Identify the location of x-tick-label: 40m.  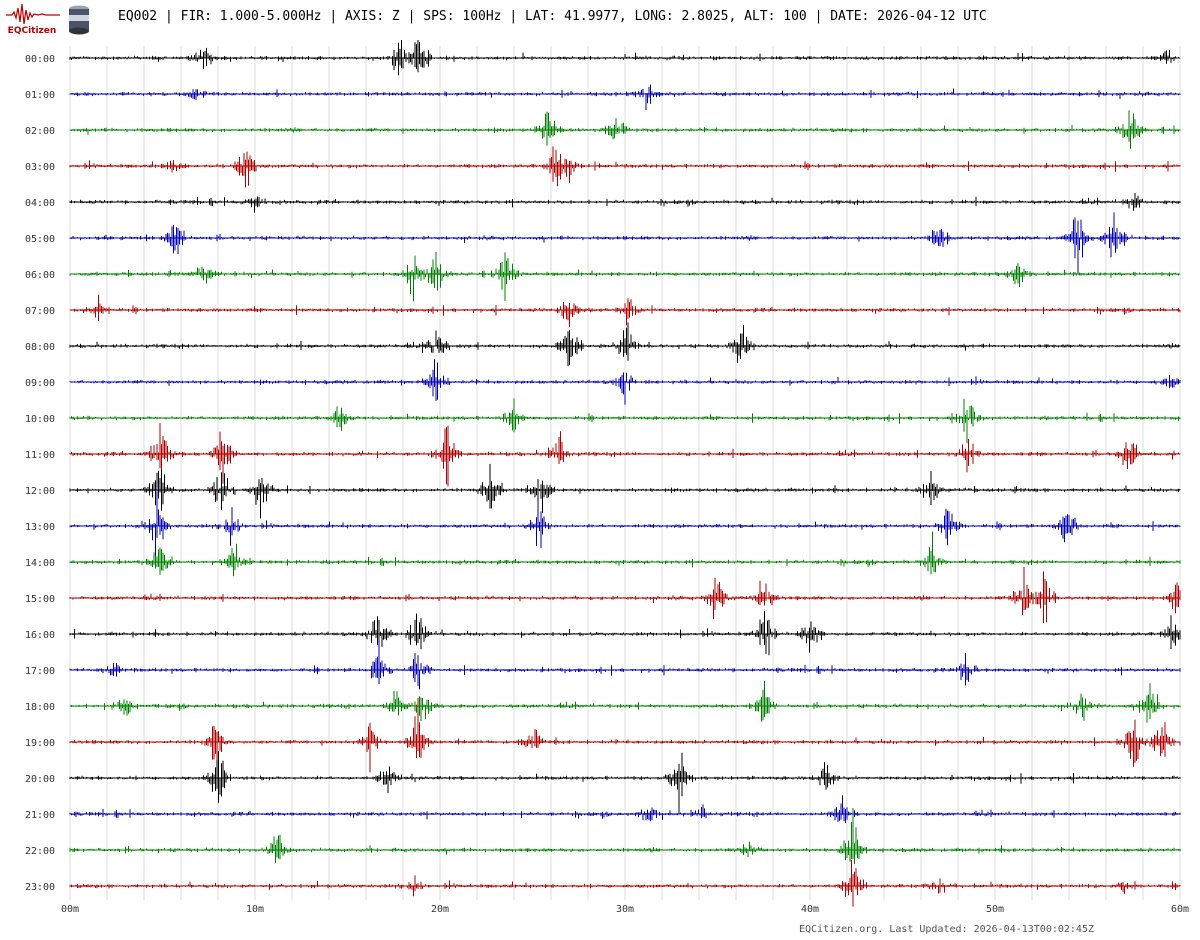
(810, 909).